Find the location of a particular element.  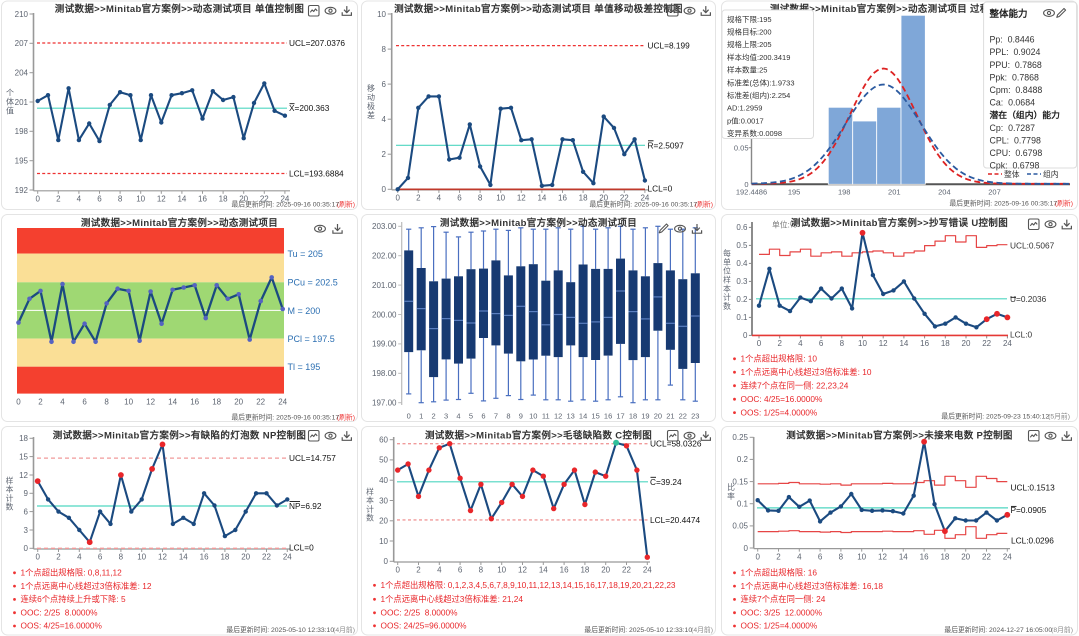

svg-text: 1个点超出规格限: 10 is located at coordinates (779, 359).